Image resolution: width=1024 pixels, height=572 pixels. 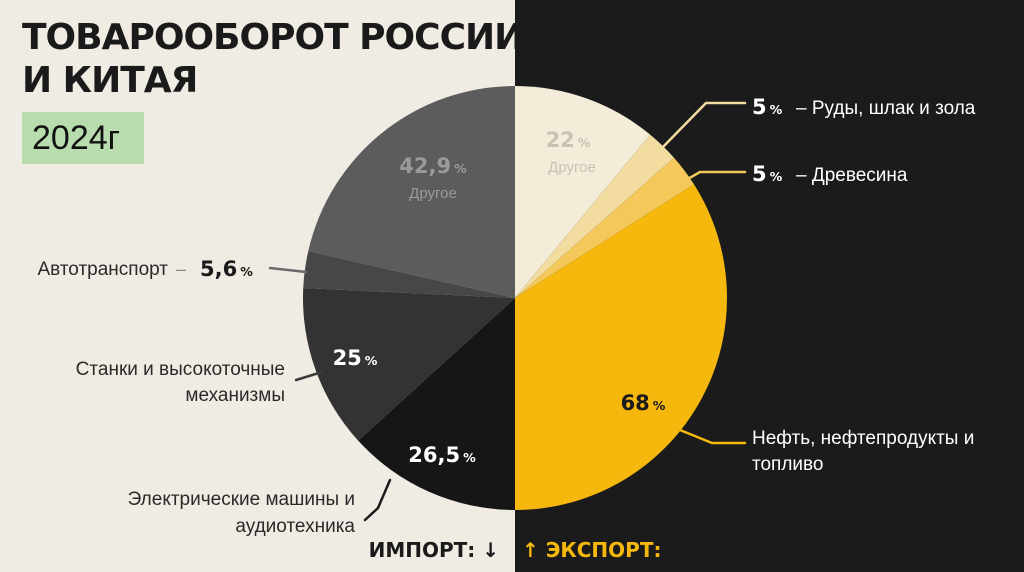 I want to click on export-slice-label-4b: топливо, so click(x=788, y=464).